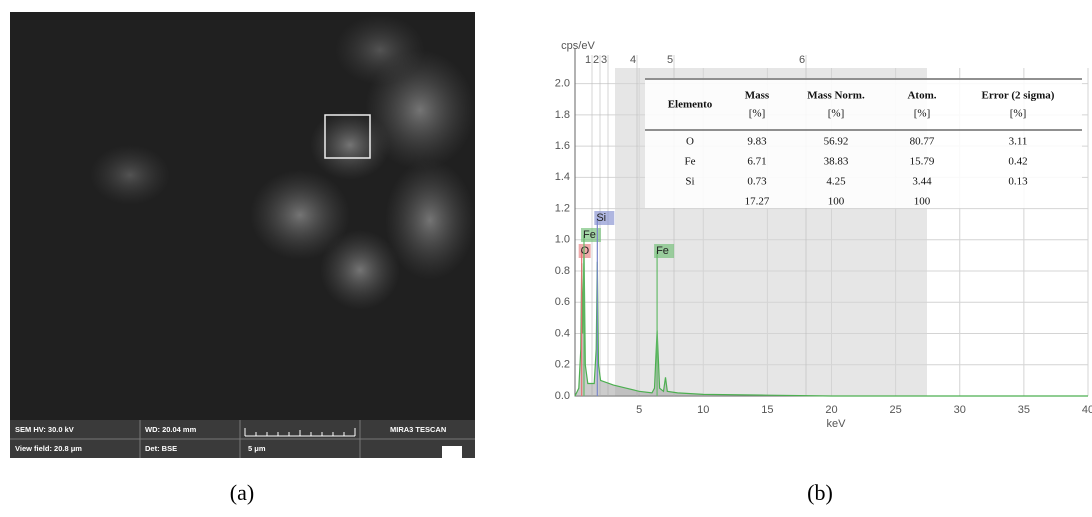 This screenshot has height=517, width=1092. Describe the element at coordinates (1017, 162) in the screenshot. I see `table-cell: 0.42` at that location.